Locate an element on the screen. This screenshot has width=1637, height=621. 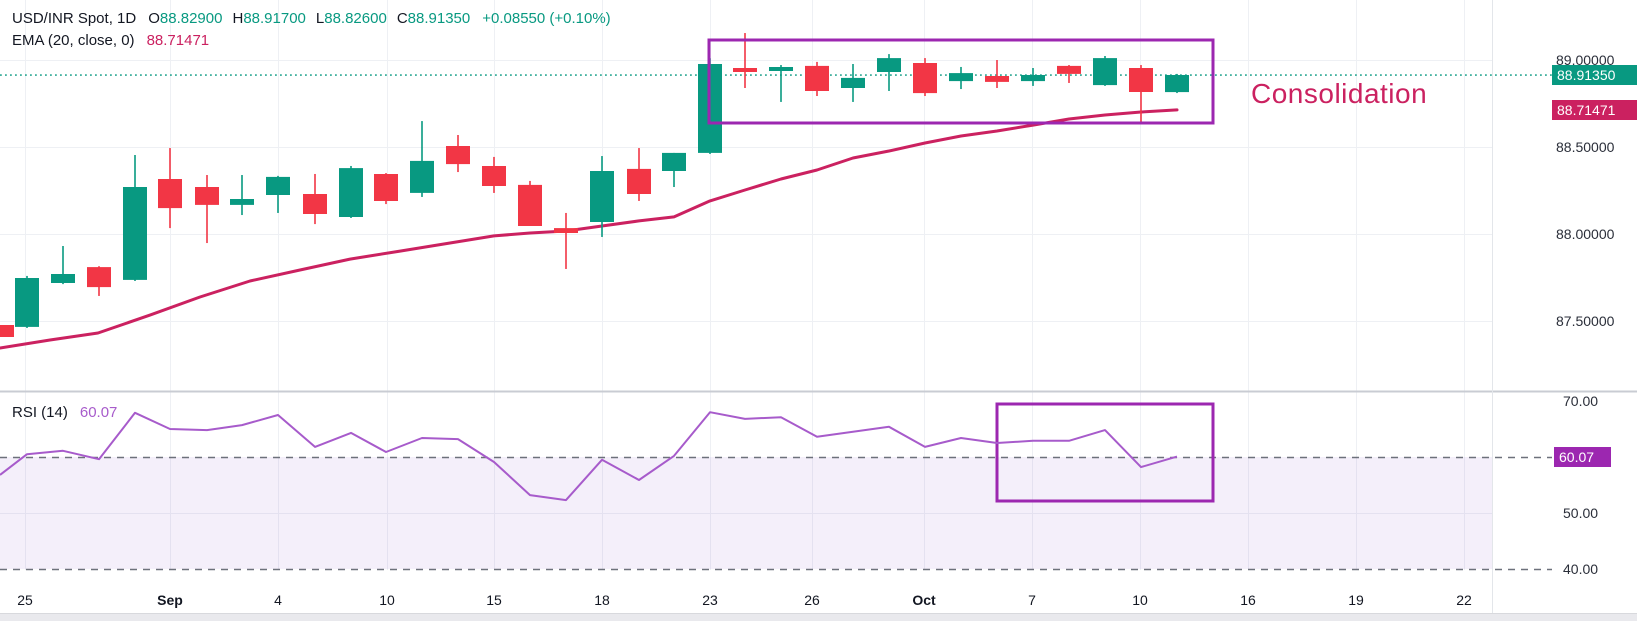
rsi-tick-label: 50.00 is located at coordinates (1581, 513).